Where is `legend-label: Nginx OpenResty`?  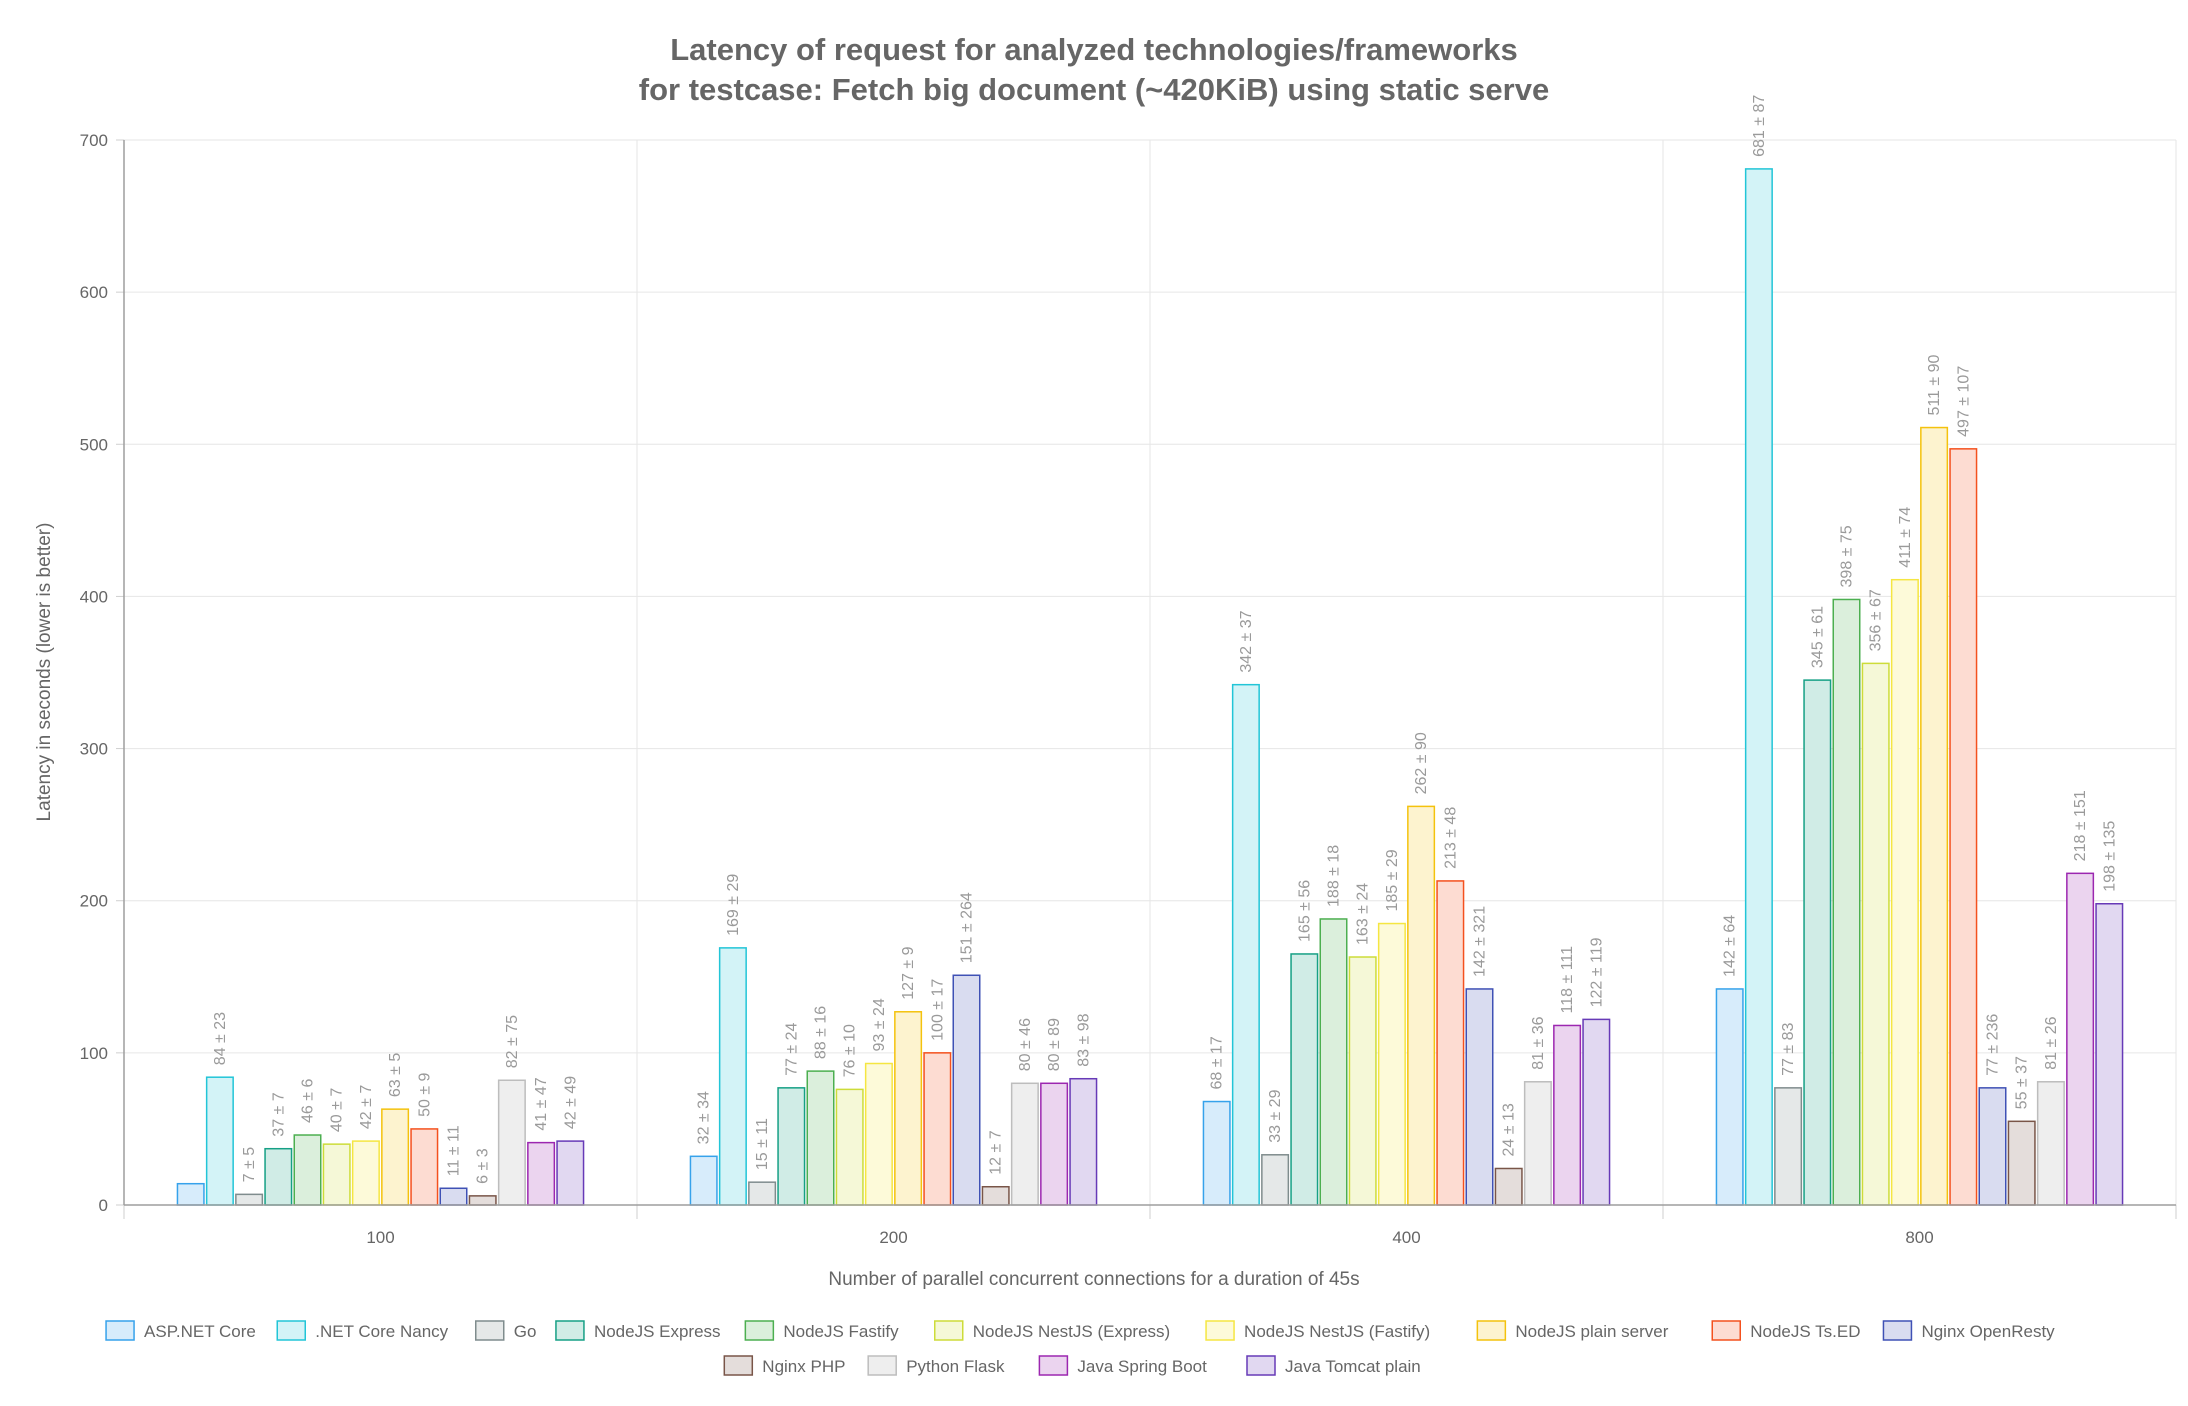 legend-label: Nginx OpenResty is located at coordinates (1988, 1331).